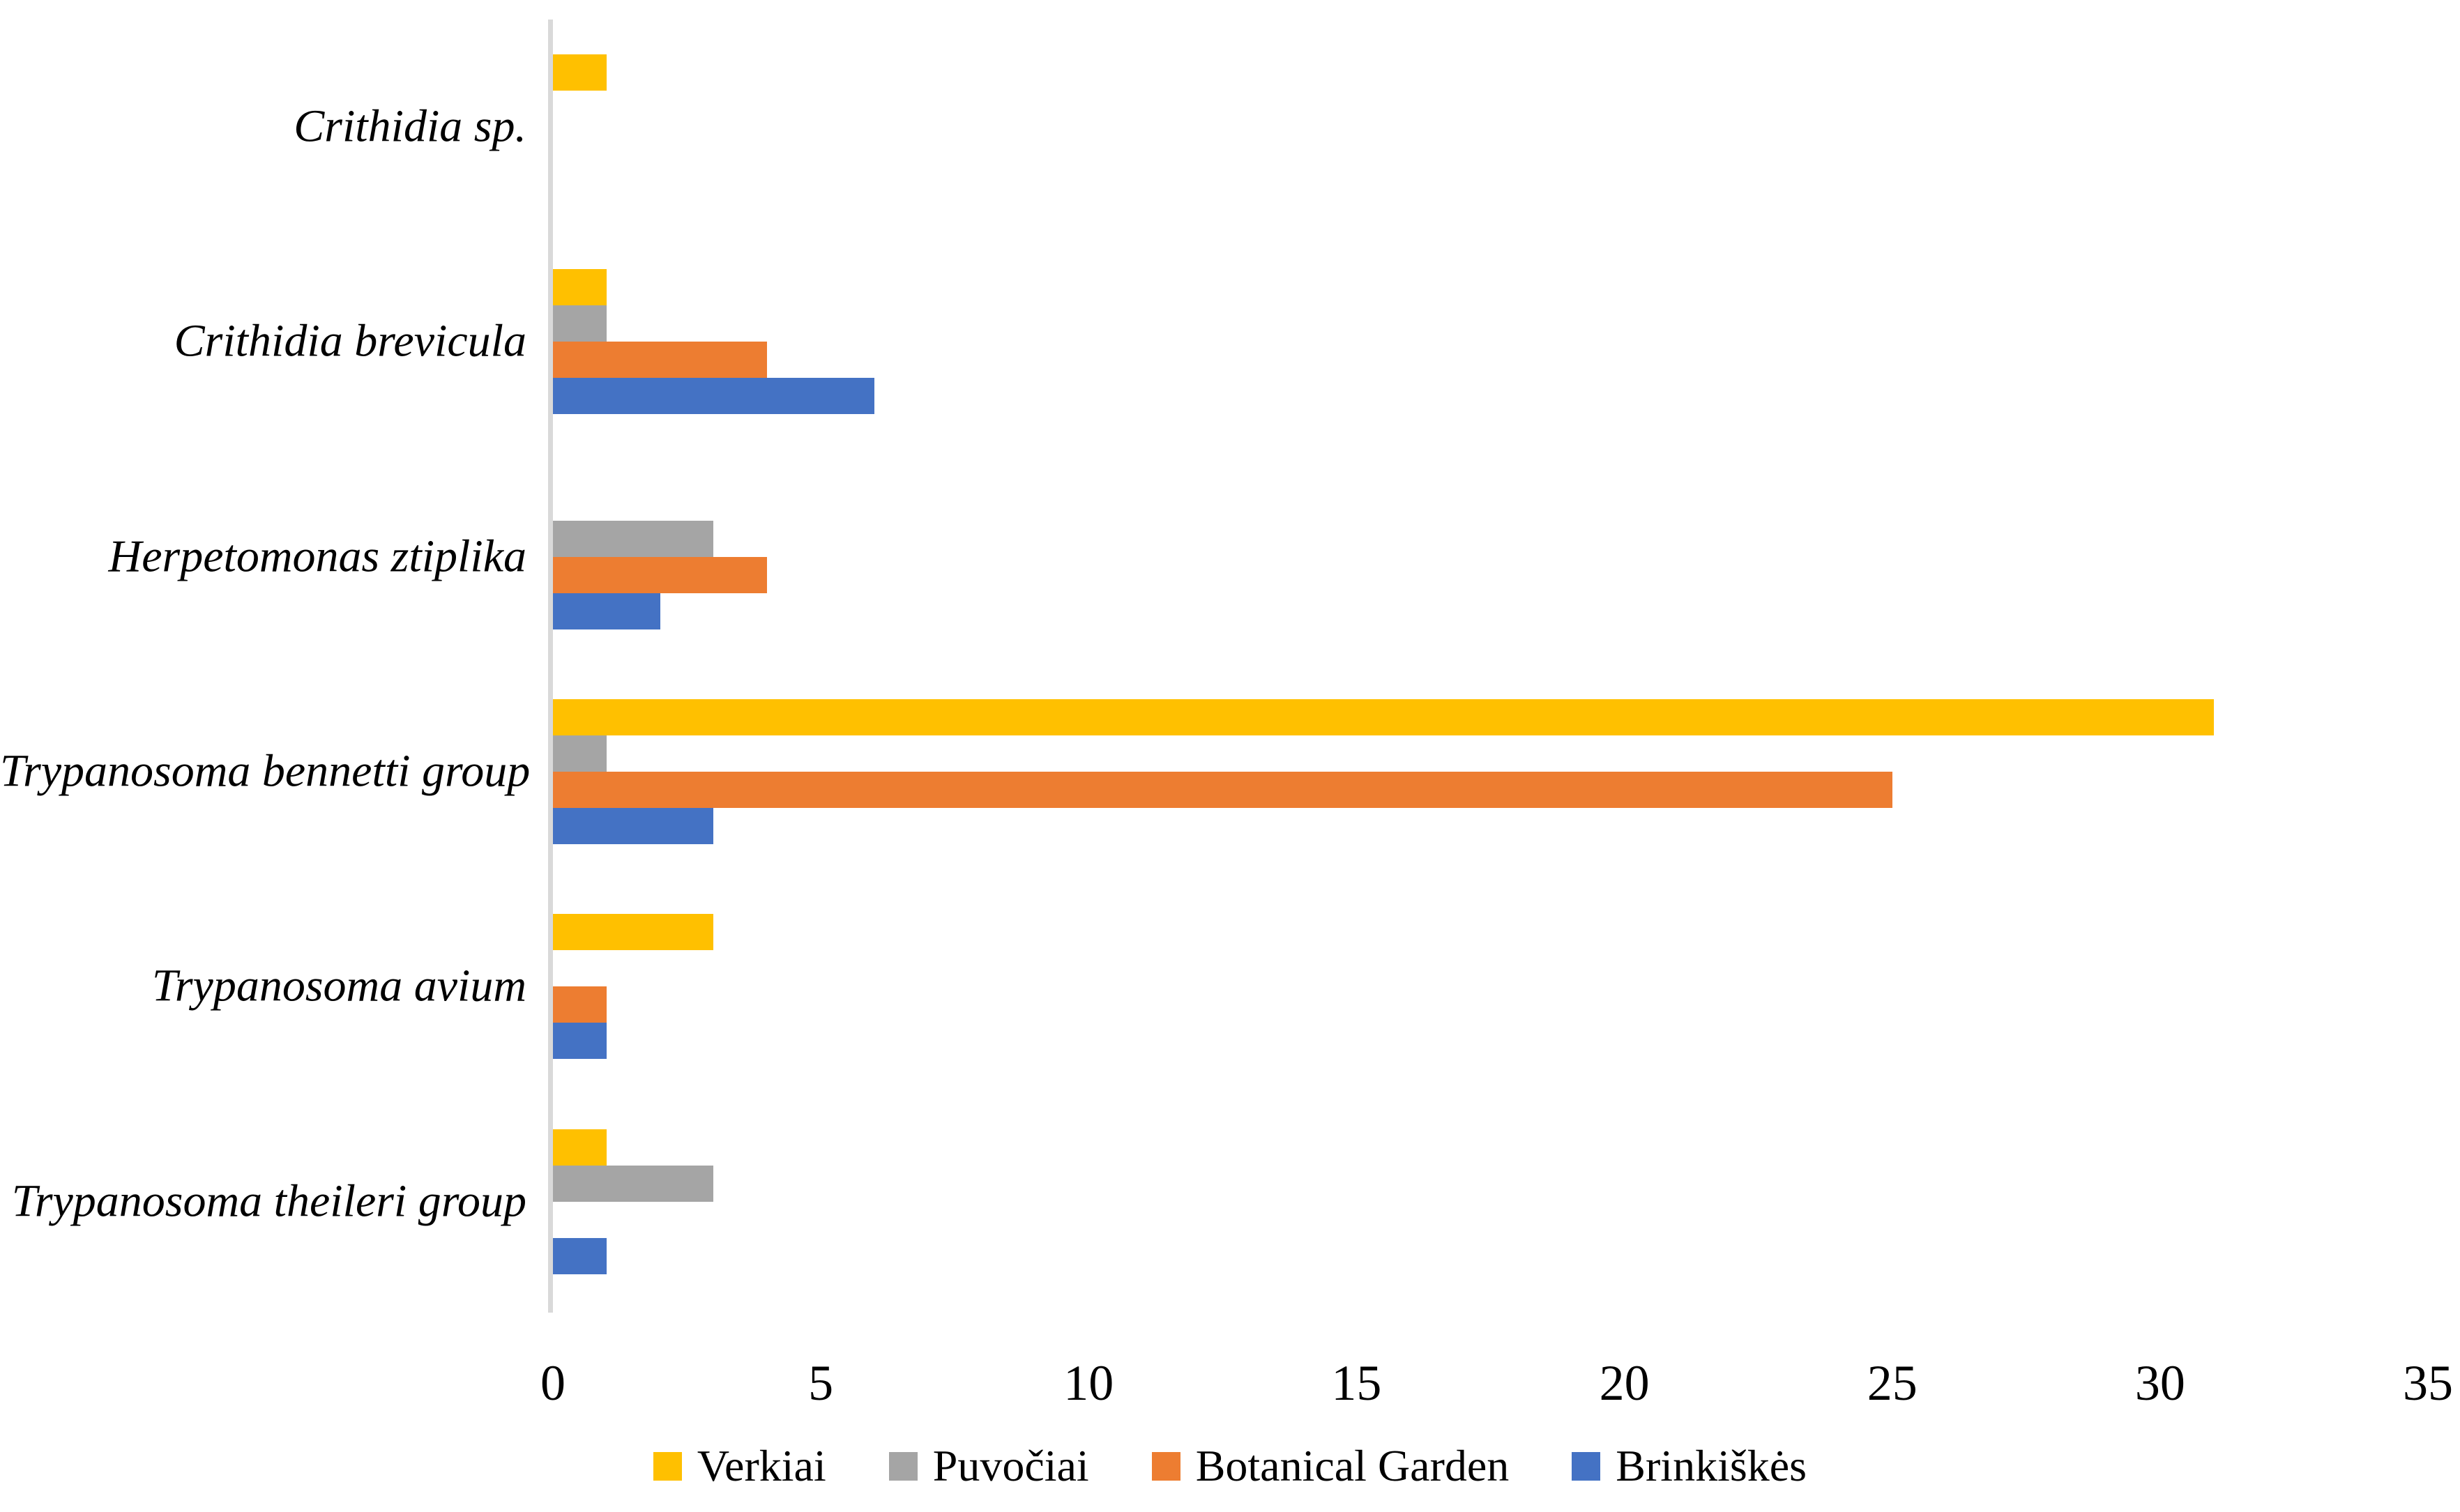 The width and height of the screenshot is (2460, 1512). What do you see at coordinates (580, 323) in the screenshot?
I see `bar-puvo-iai-crithidia-brevicula` at bounding box center [580, 323].